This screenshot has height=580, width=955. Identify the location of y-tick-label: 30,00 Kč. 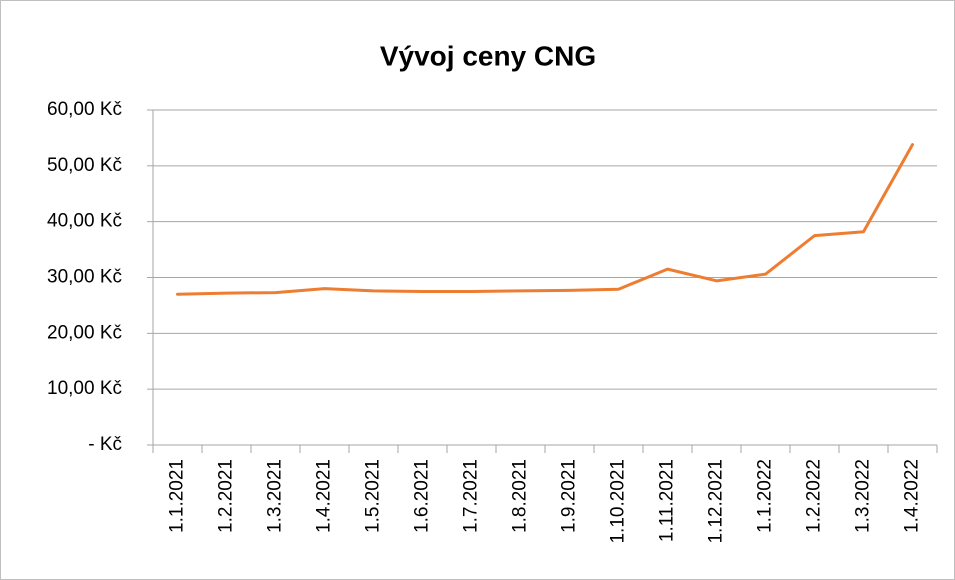
(84, 277).